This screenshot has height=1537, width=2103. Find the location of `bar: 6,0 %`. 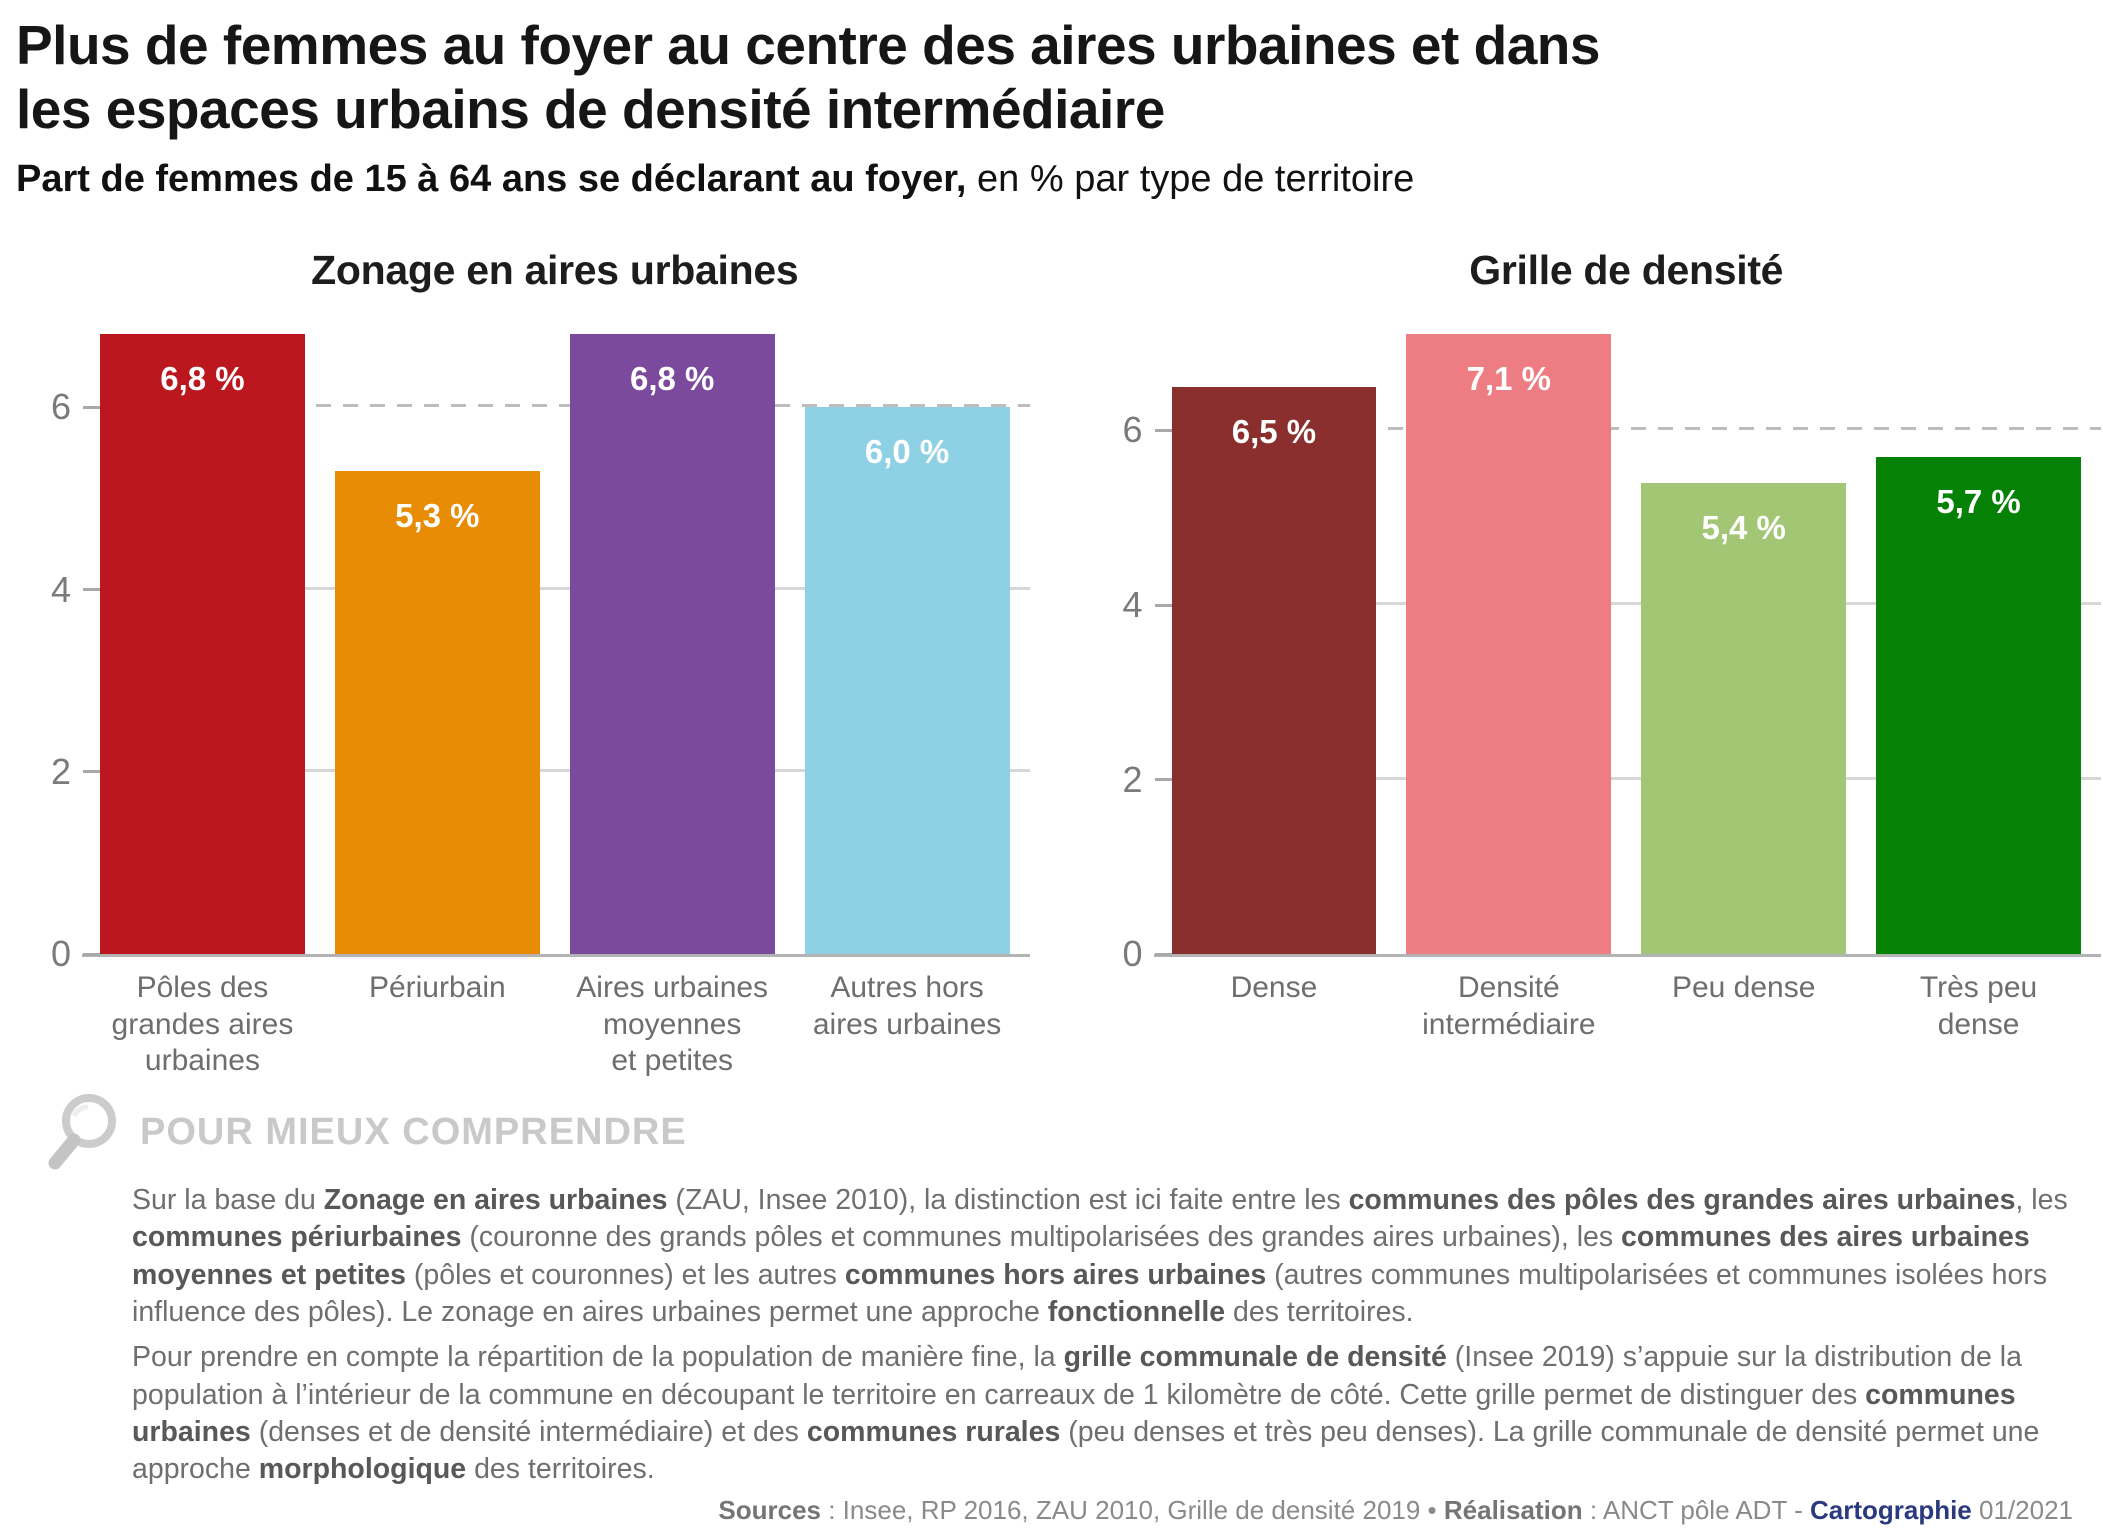

bar: 6,0 % is located at coordinates (907, 681).